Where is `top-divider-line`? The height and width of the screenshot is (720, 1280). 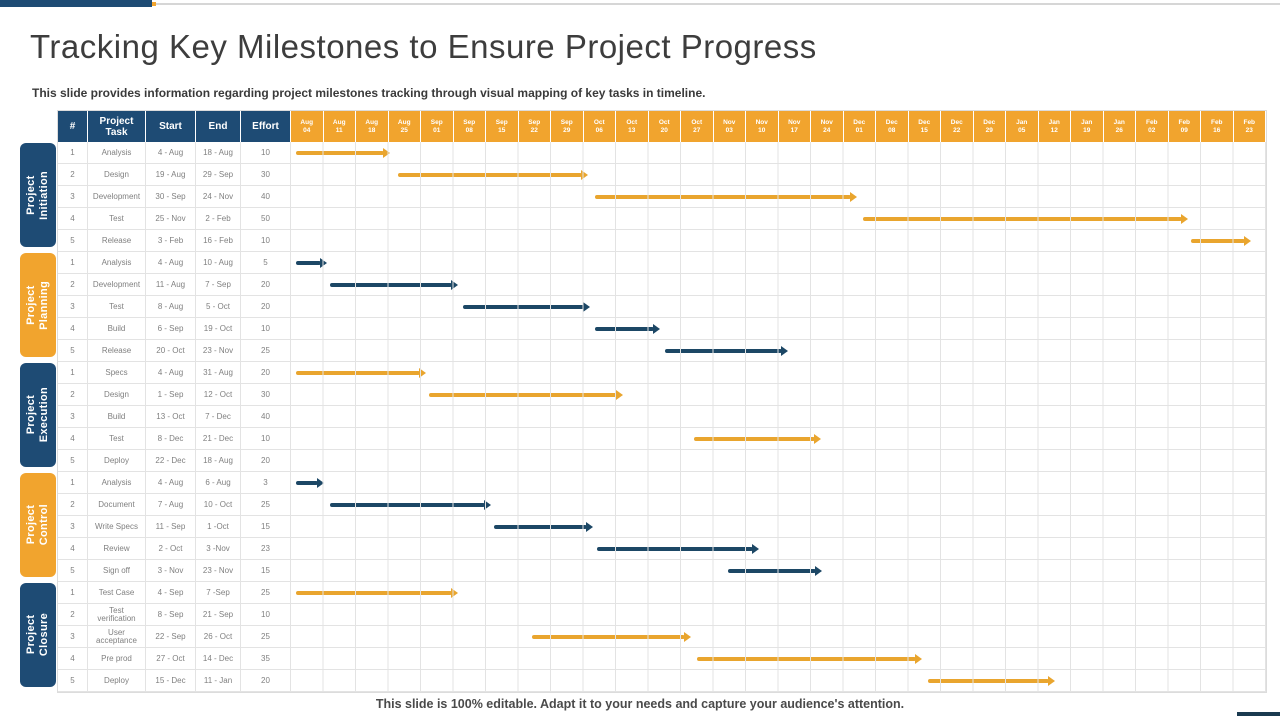
top-divider-line is located at coordinates (718, 4).